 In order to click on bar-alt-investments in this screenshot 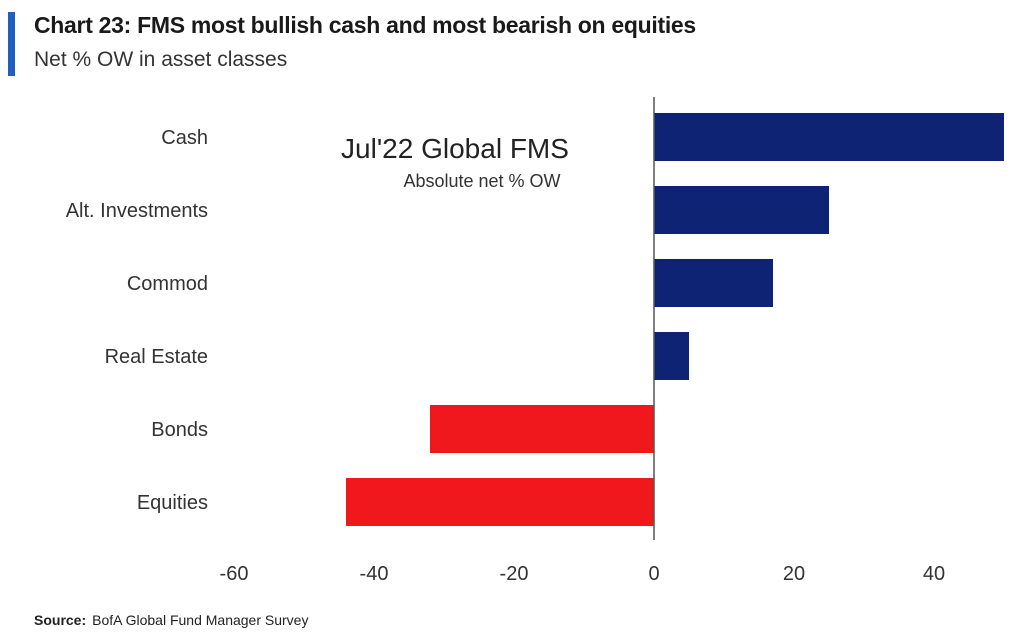, I will do `click(741, 210)`.